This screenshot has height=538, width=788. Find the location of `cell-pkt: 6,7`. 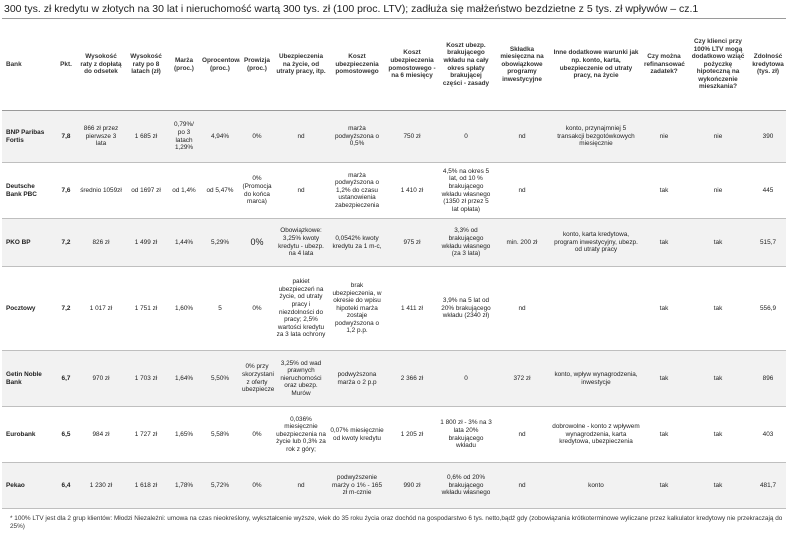

cell-pkt: 6,7 is located at coordinates (66, 378).